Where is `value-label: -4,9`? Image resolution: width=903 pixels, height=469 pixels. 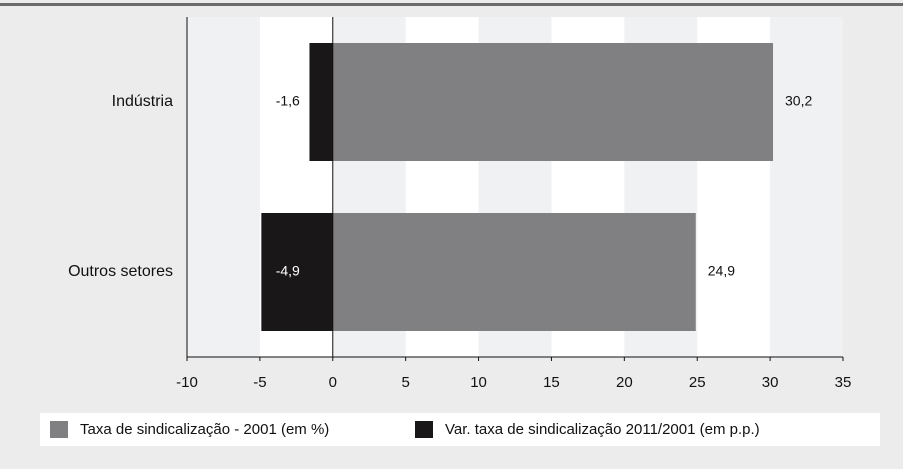
value-label: -4,9 is located at coordinates (288, 271).